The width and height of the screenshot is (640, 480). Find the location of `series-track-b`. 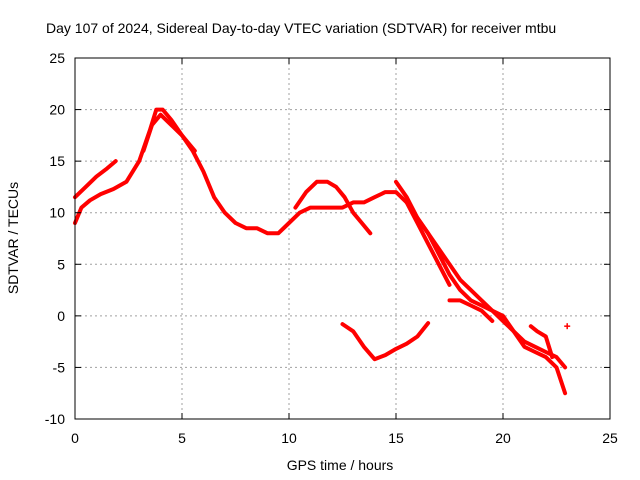

series-track-b is located at coordinates (95, 179).